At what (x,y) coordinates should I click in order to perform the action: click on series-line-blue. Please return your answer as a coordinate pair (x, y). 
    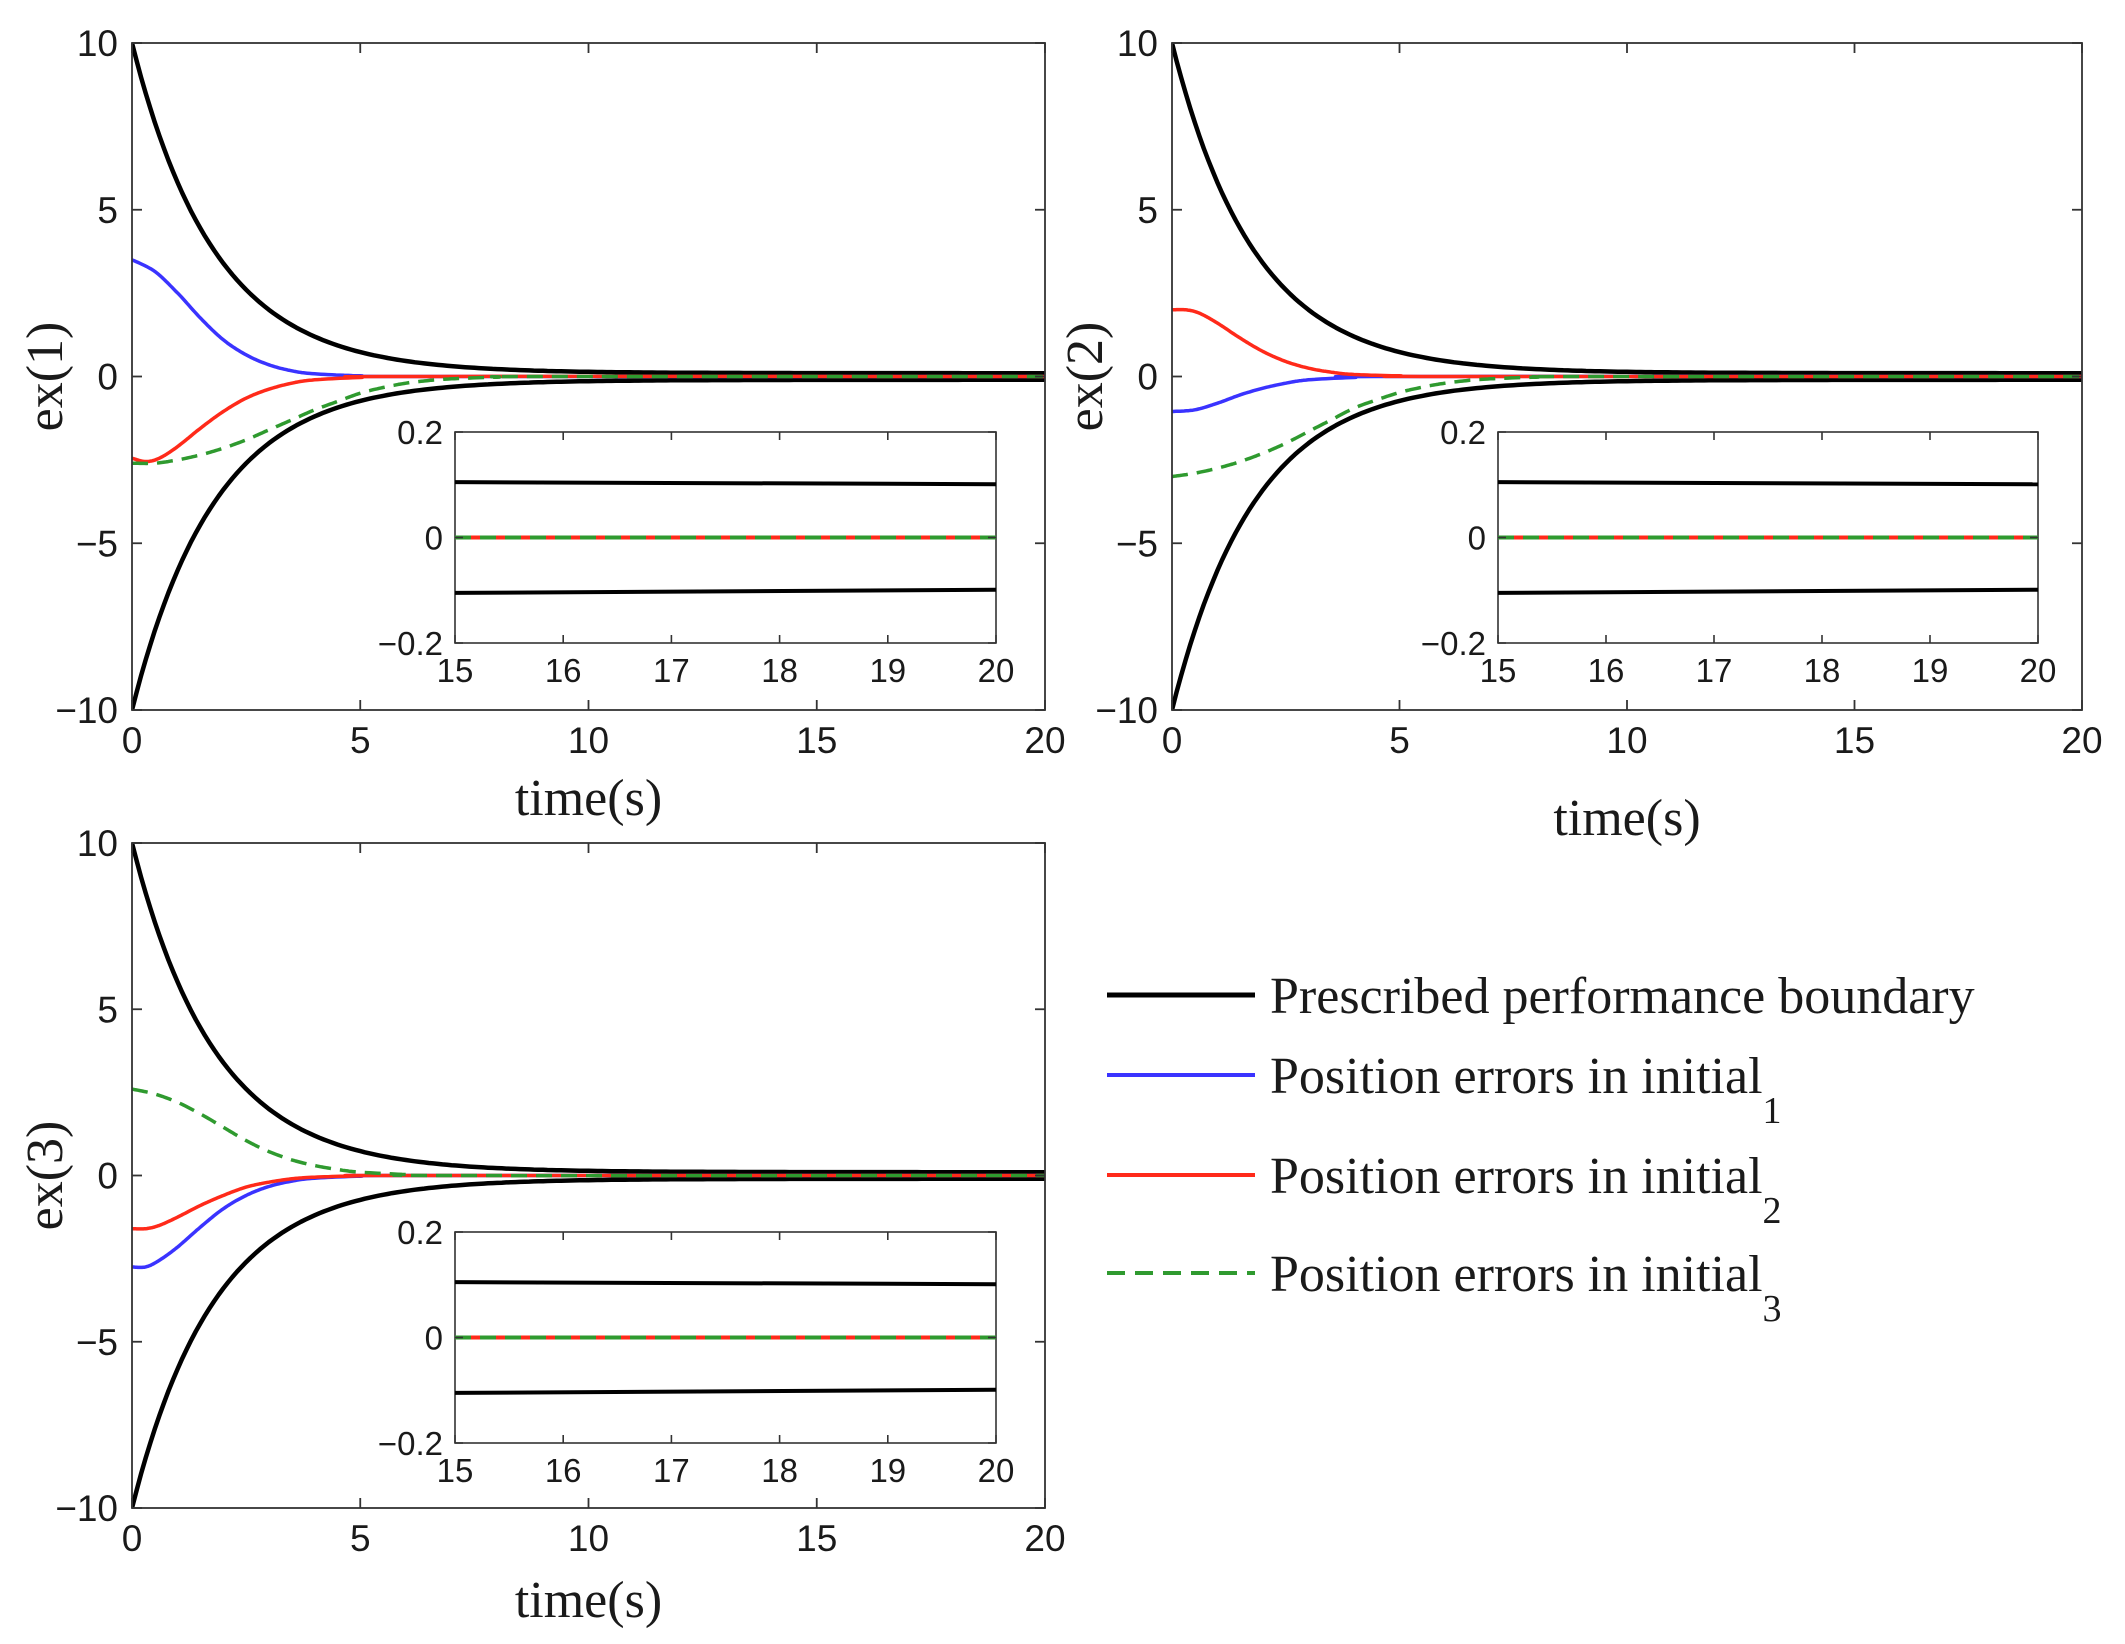
    Looking at the image, I should click on (1627, 394).